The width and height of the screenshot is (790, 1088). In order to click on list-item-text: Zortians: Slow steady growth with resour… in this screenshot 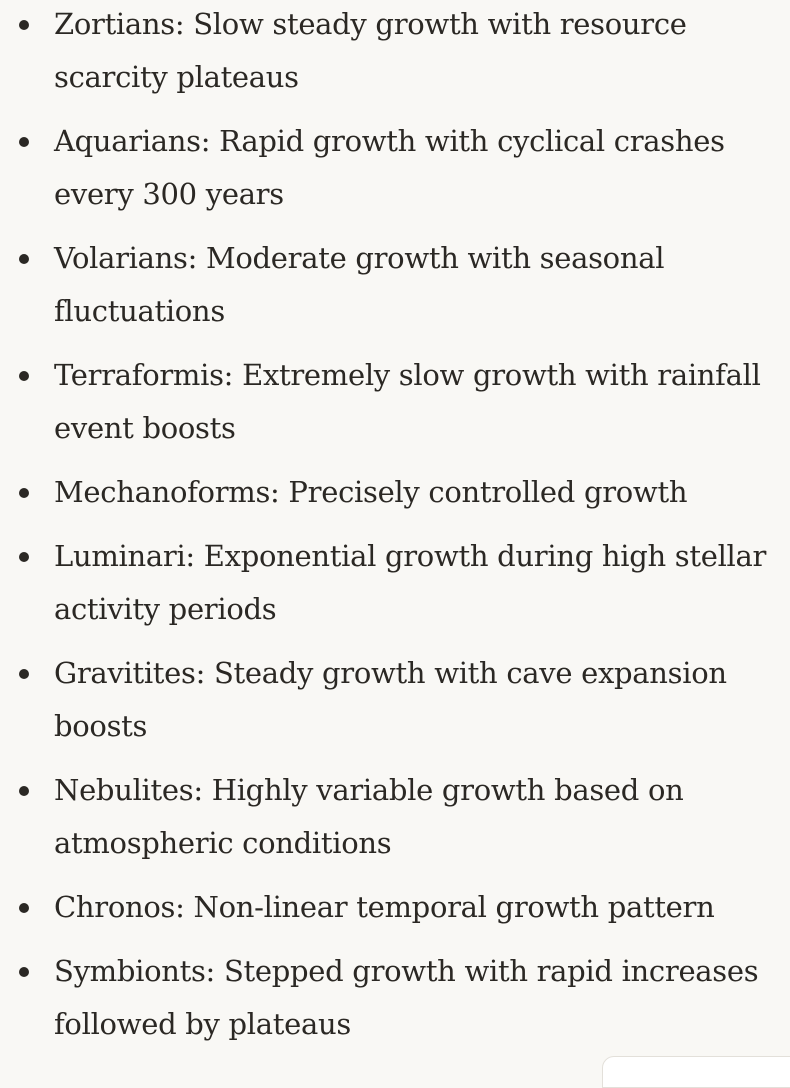, I will do `click(370, 50)`.